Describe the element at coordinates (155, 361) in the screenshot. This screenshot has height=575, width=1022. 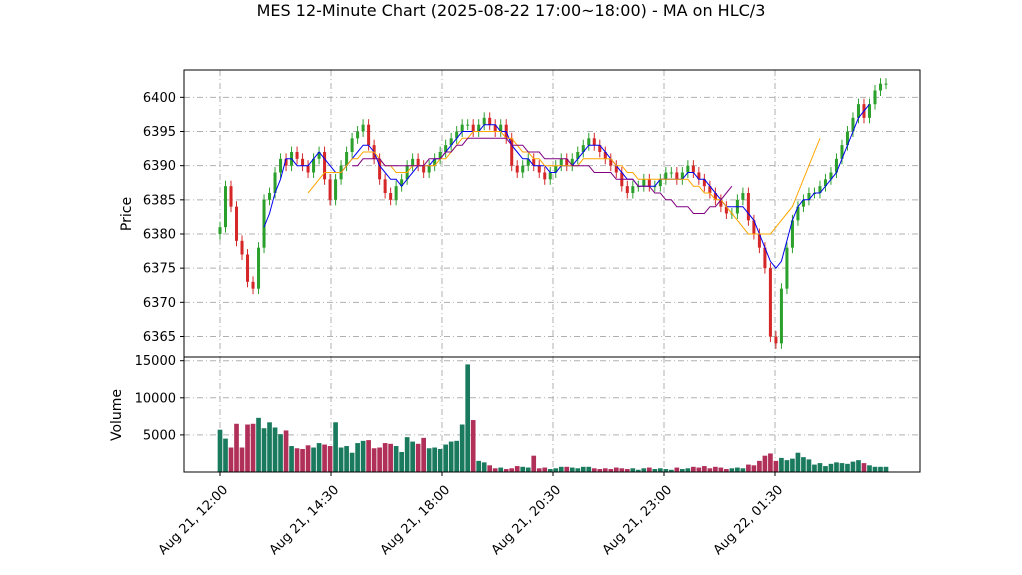
I see `volume-y-tick-label: 15000` at that location.